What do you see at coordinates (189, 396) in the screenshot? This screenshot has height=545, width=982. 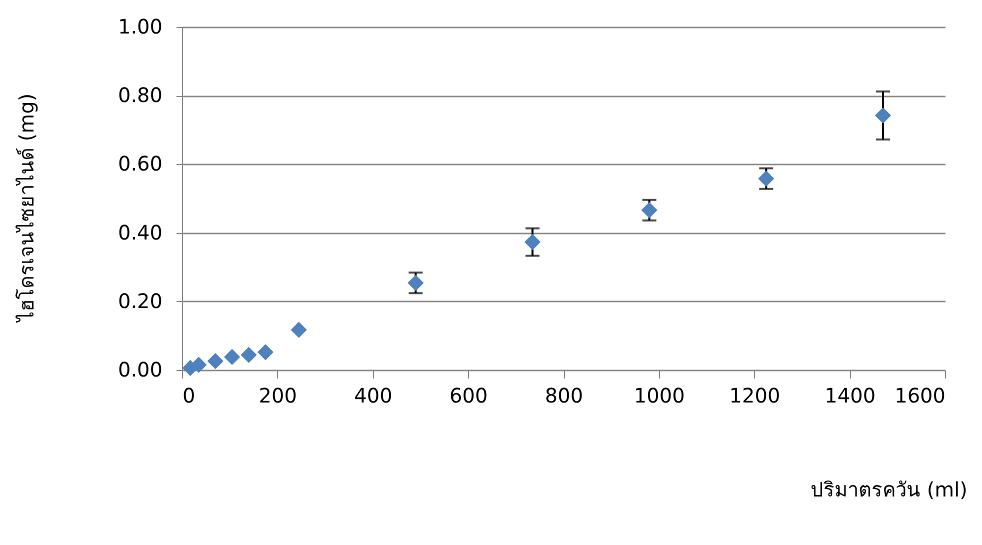 I see `x-tick-label: 0` at bounding box center [189, 396].